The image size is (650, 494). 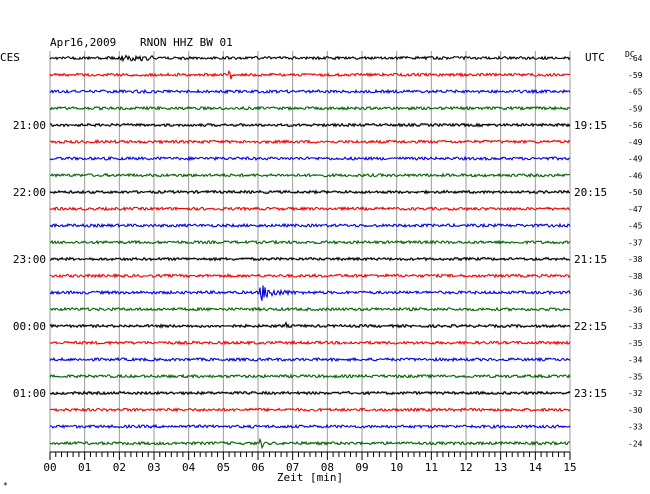 I want to click on dc-offset-label: -65, so click(x=635, y=92).